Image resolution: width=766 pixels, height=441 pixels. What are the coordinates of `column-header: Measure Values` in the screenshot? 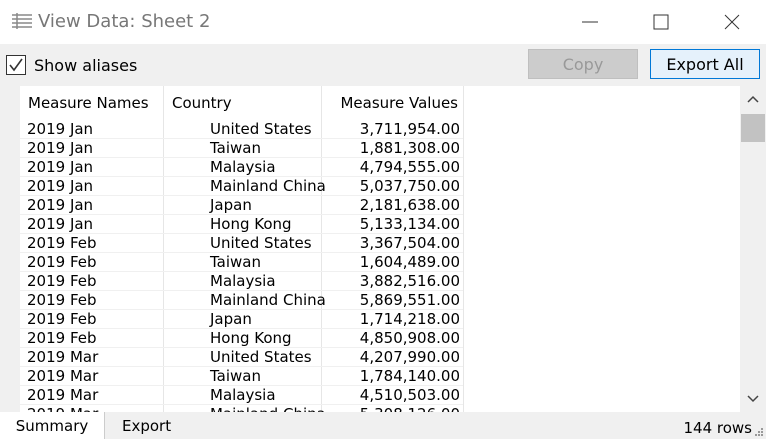 It's located at (399, 103).